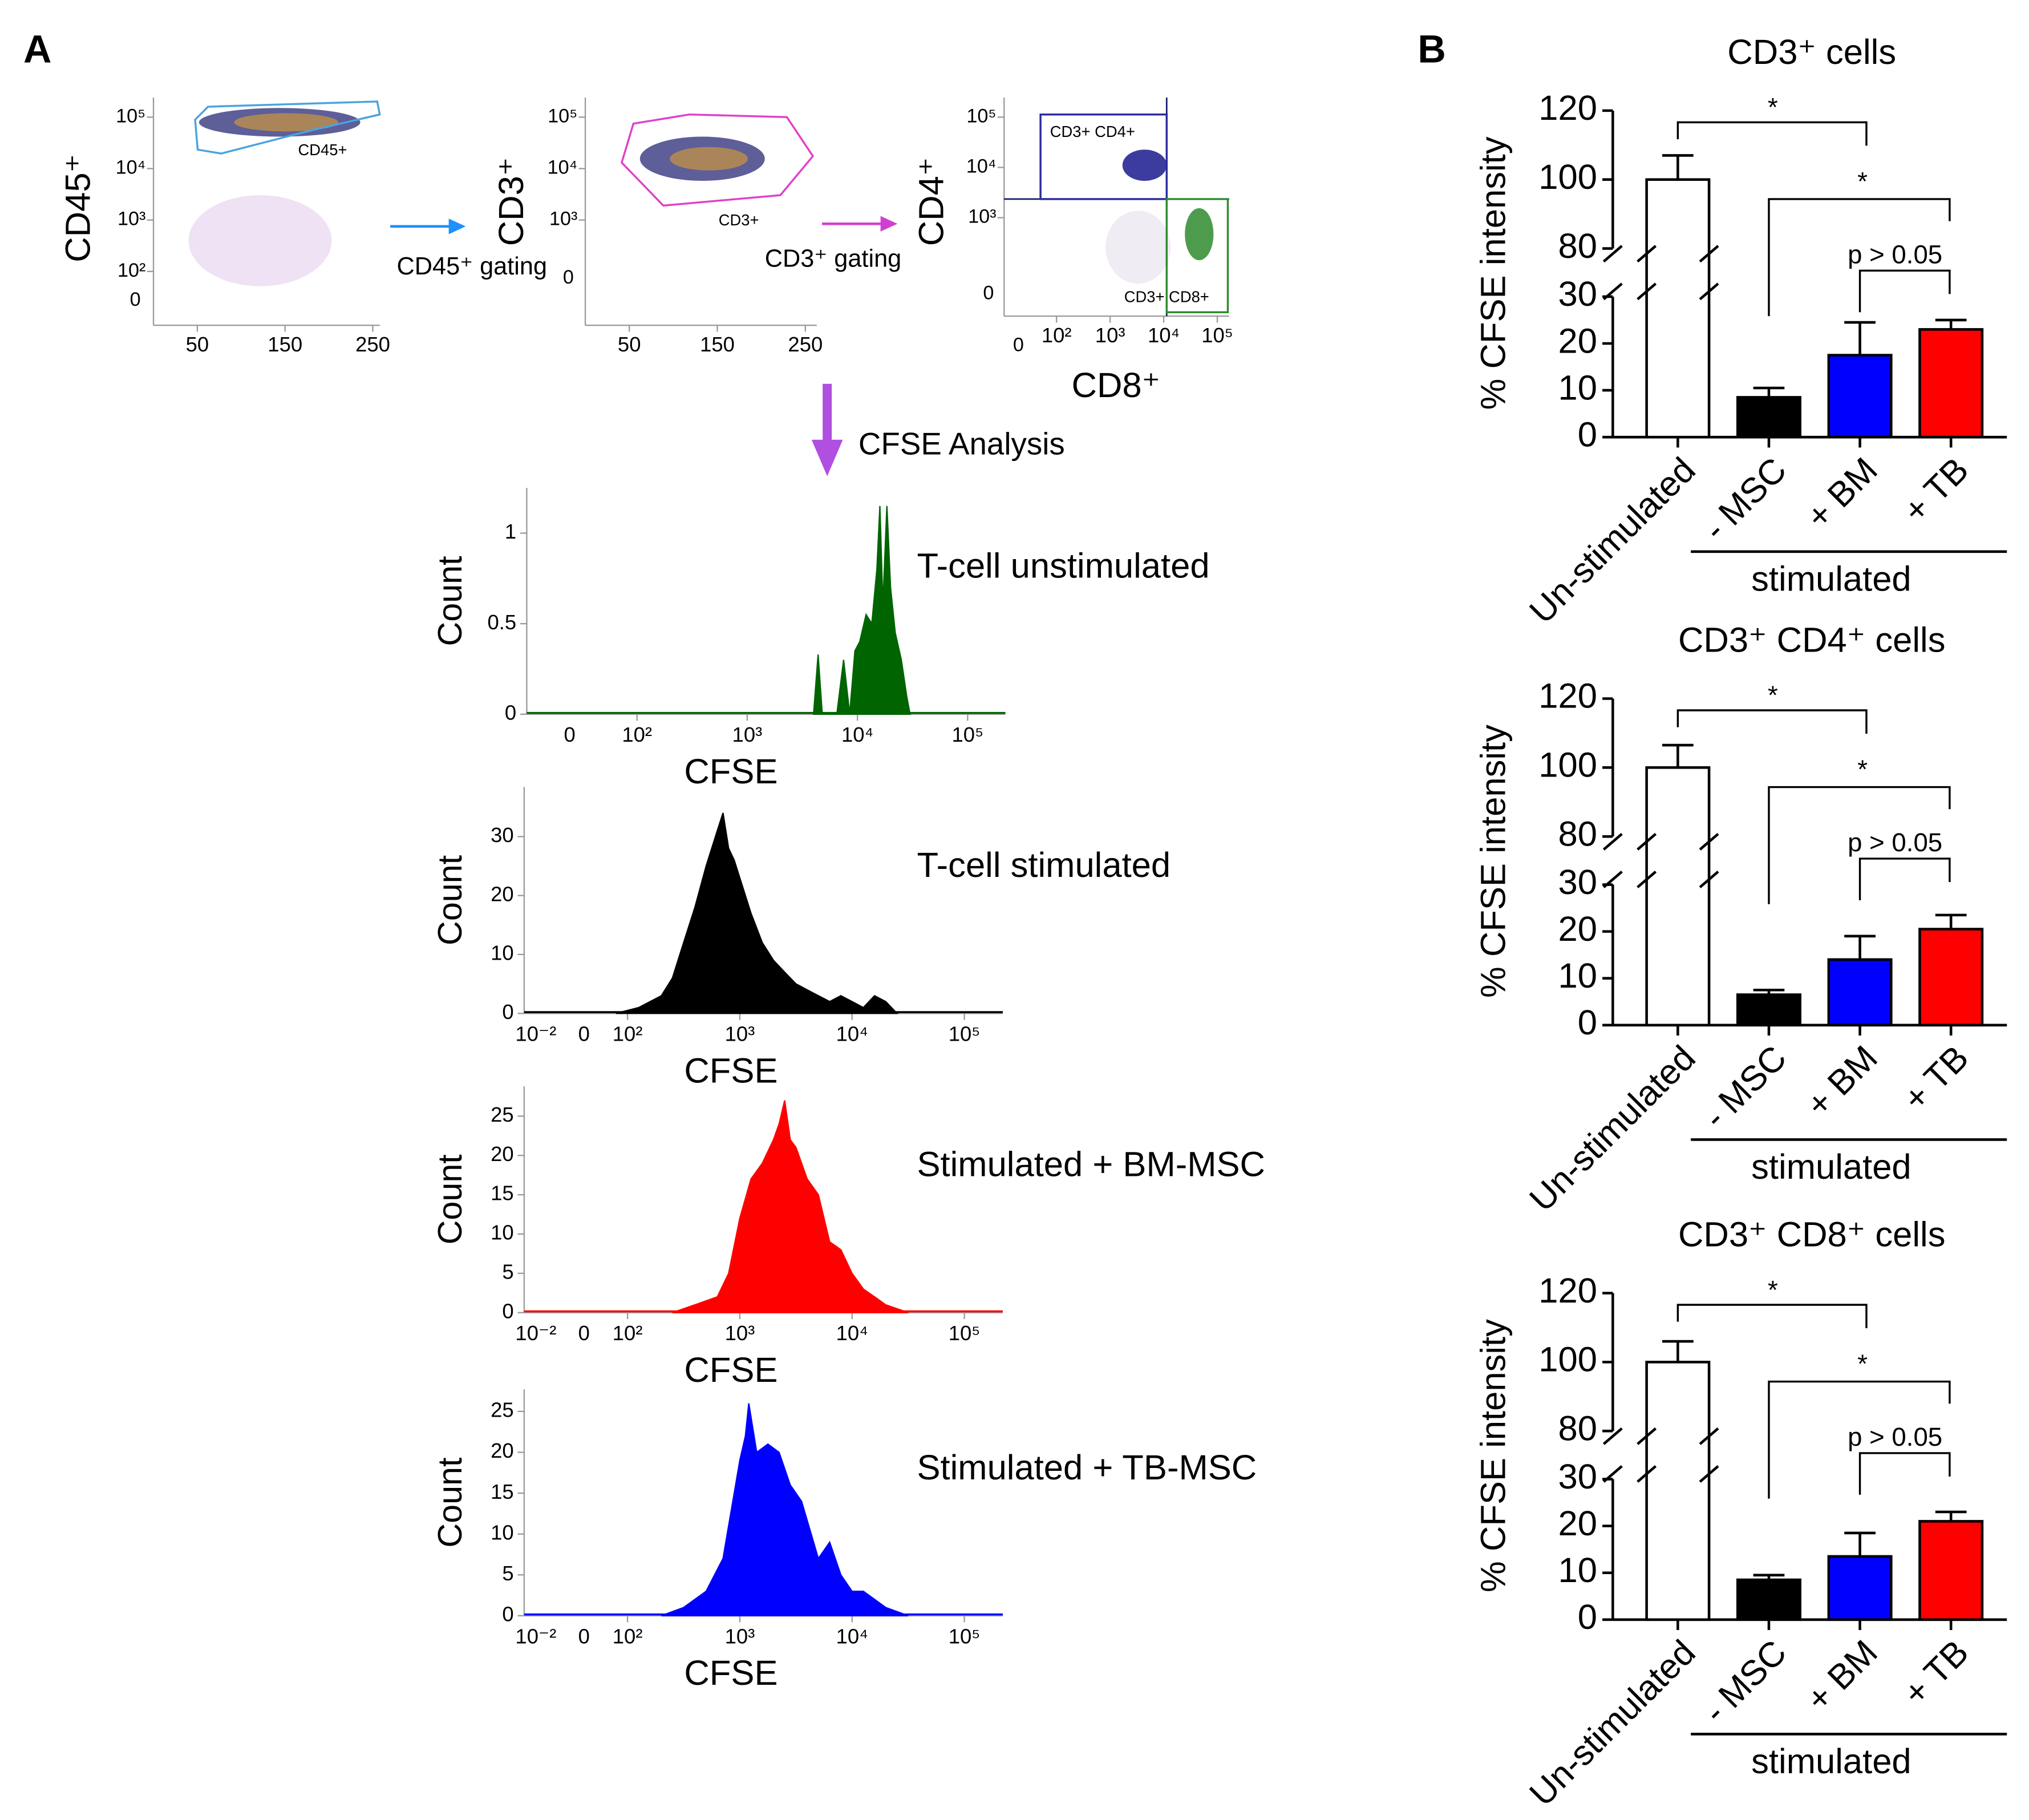  I want to click on y-tick-label: 1, so click(510, 531).